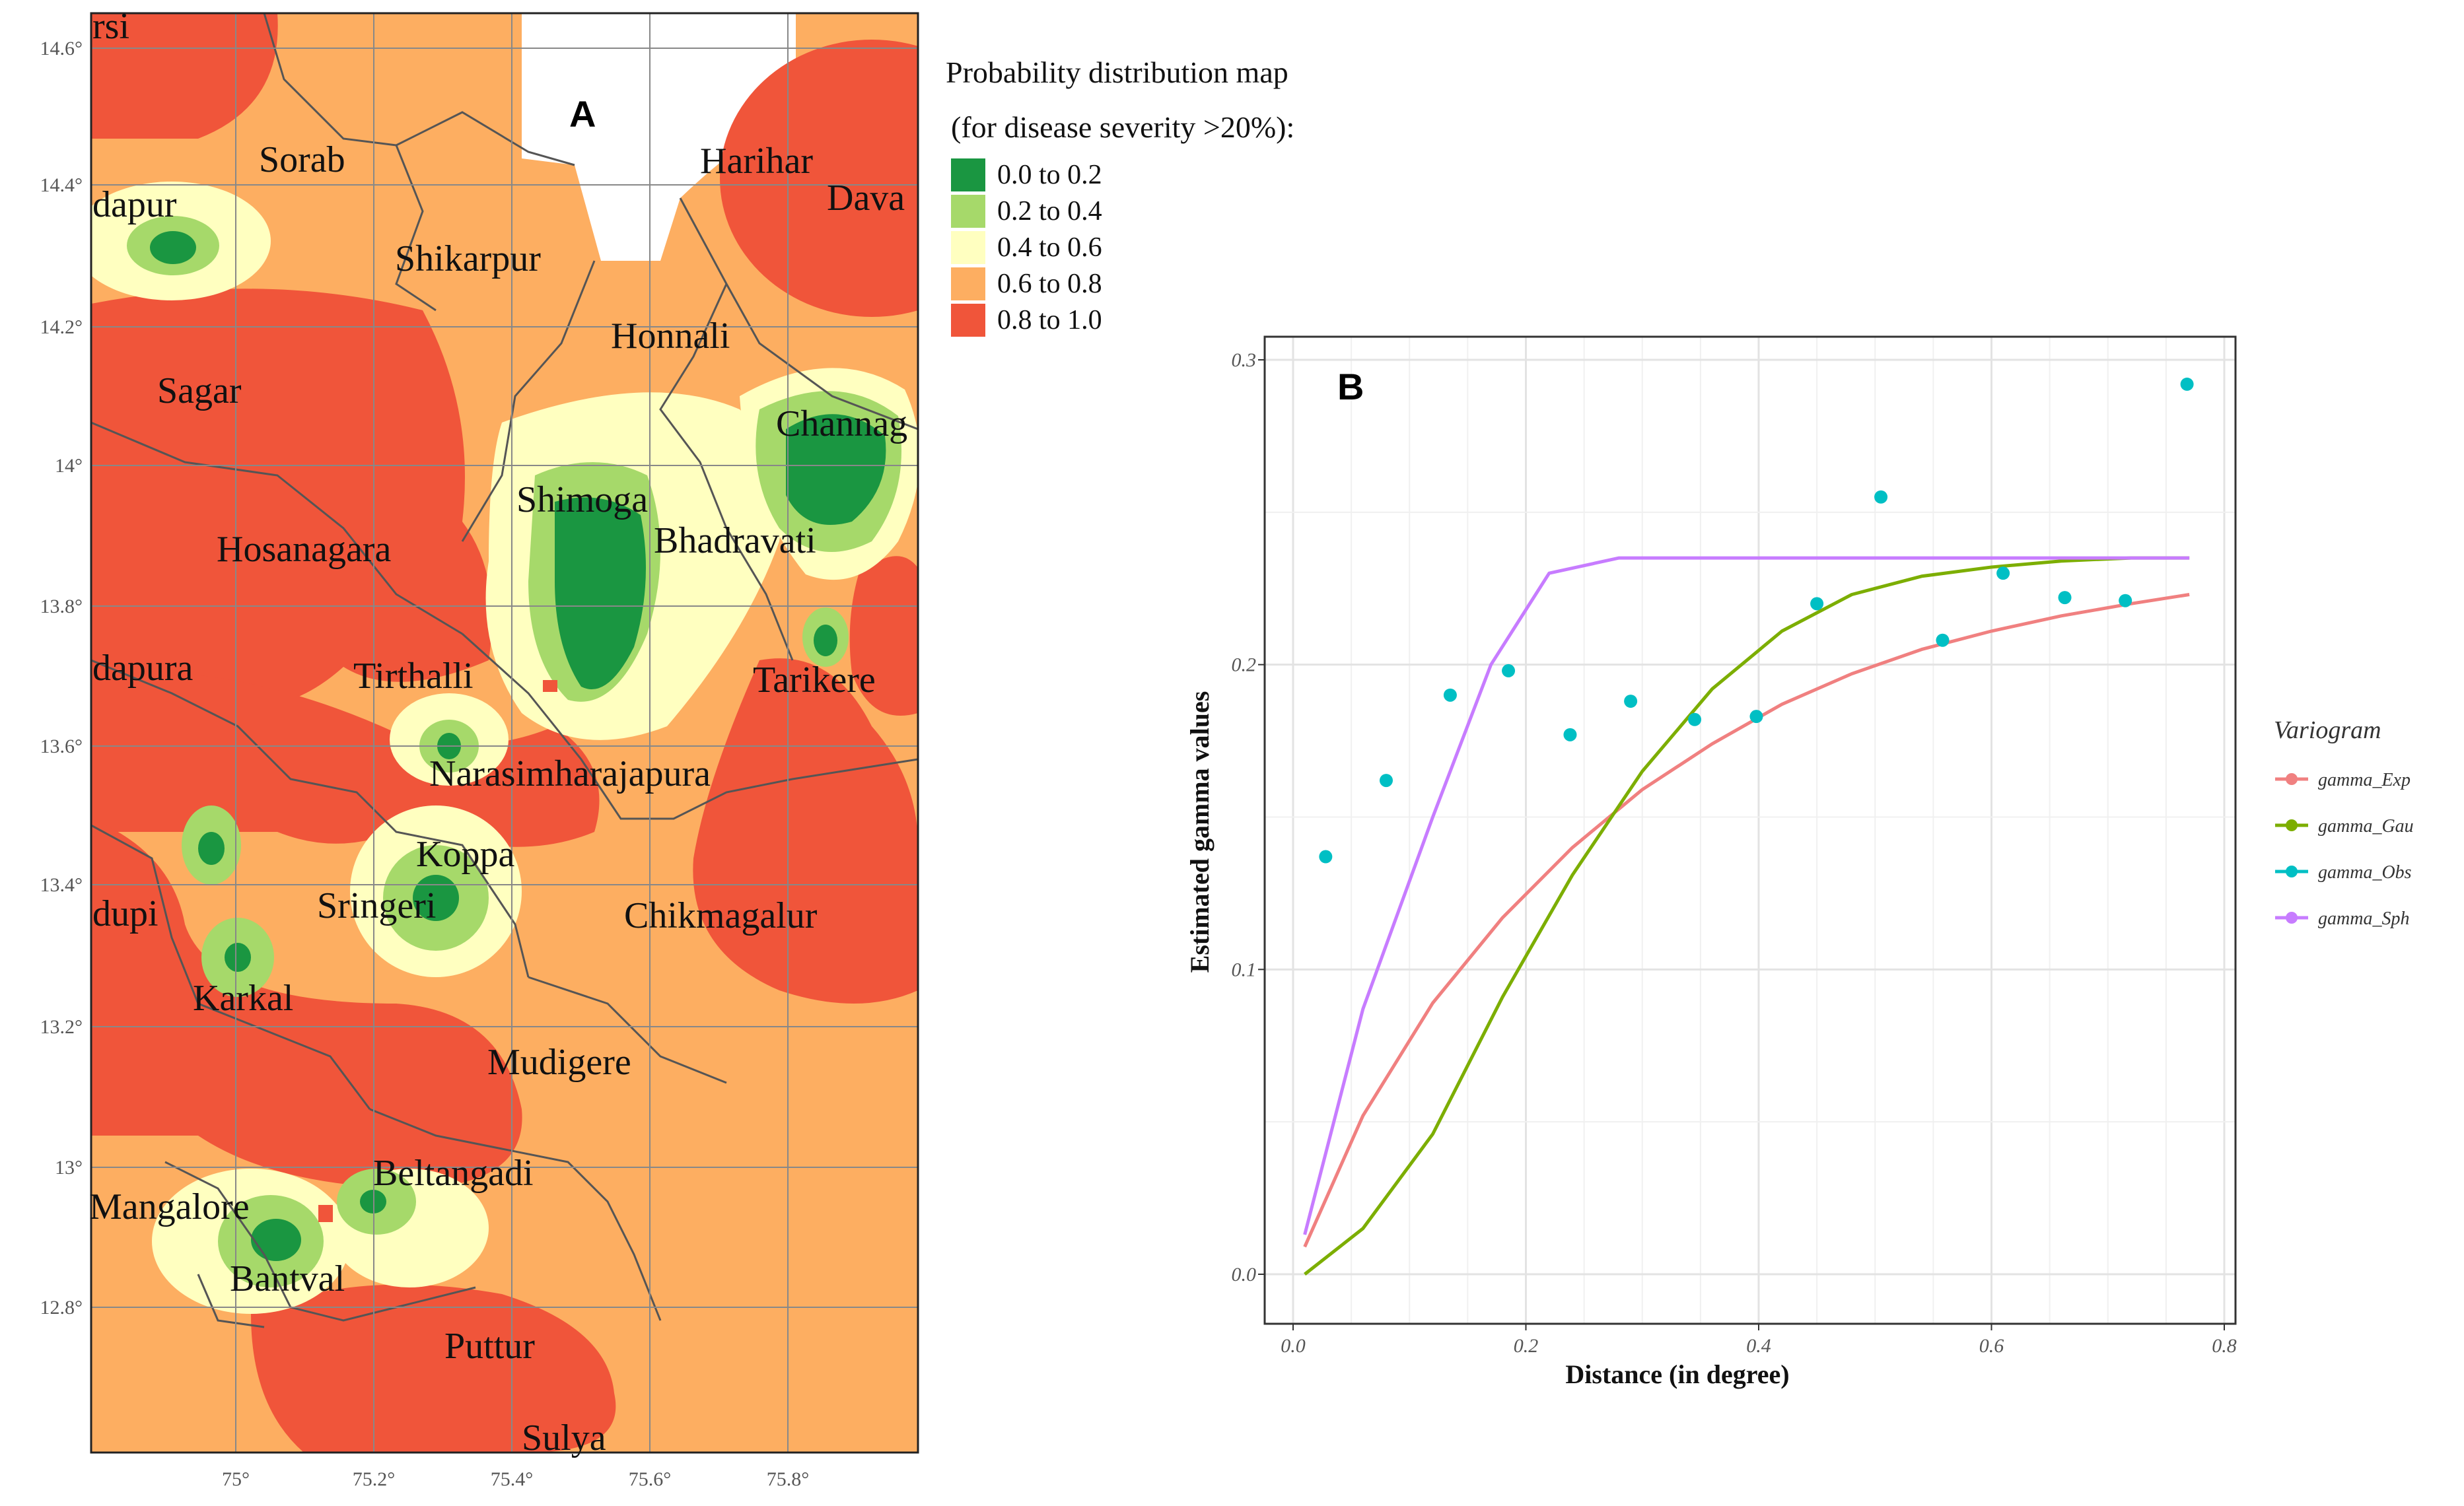 The image size is (2464, 1506). What do you see at coordinates (199, 390) in the screenshot?
I see `place-label: Sagar` at bounding box center [199, 390].